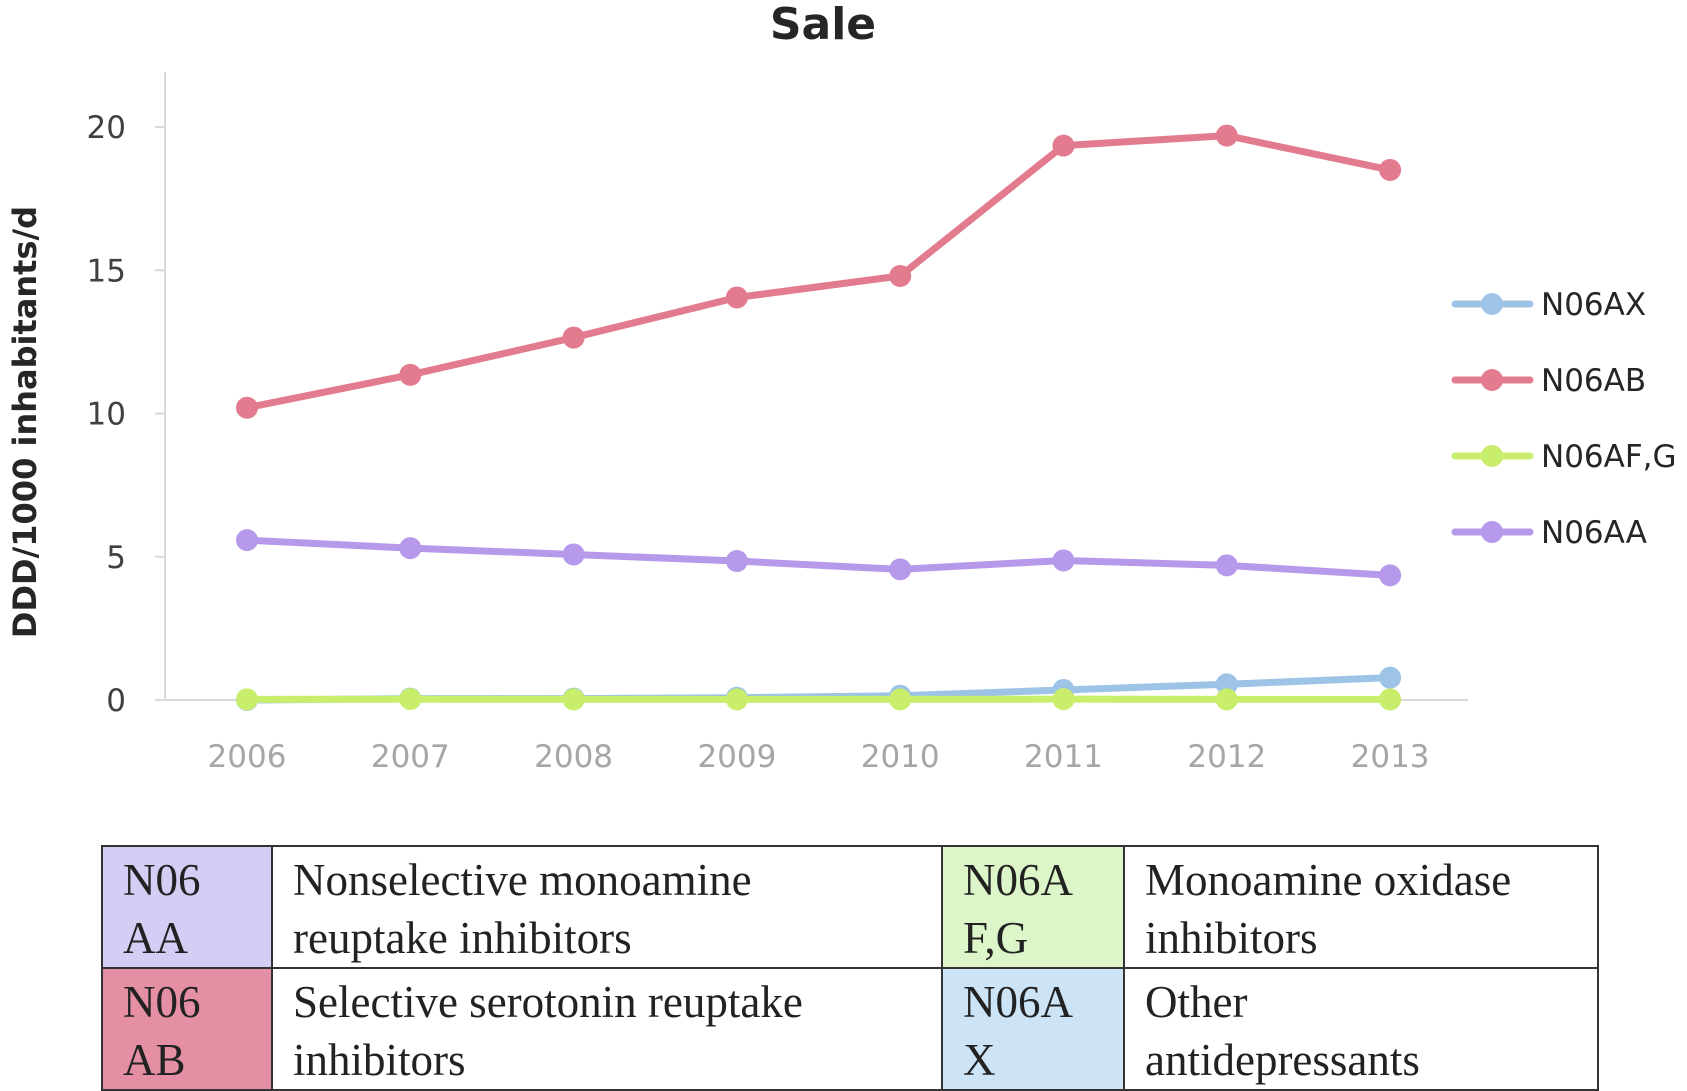 The height and width of the screenshot is (1091, 1687). I want to click on x-tick-label: 2007, so click(410, 757).